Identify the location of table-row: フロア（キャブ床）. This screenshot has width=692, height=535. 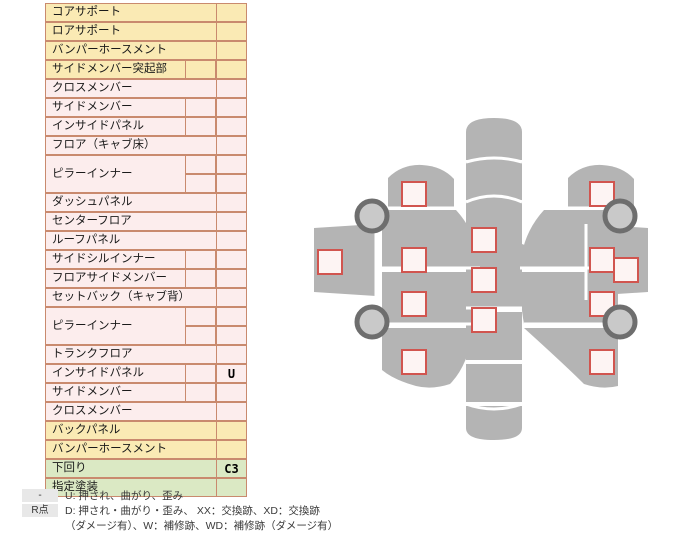
(147, 145).